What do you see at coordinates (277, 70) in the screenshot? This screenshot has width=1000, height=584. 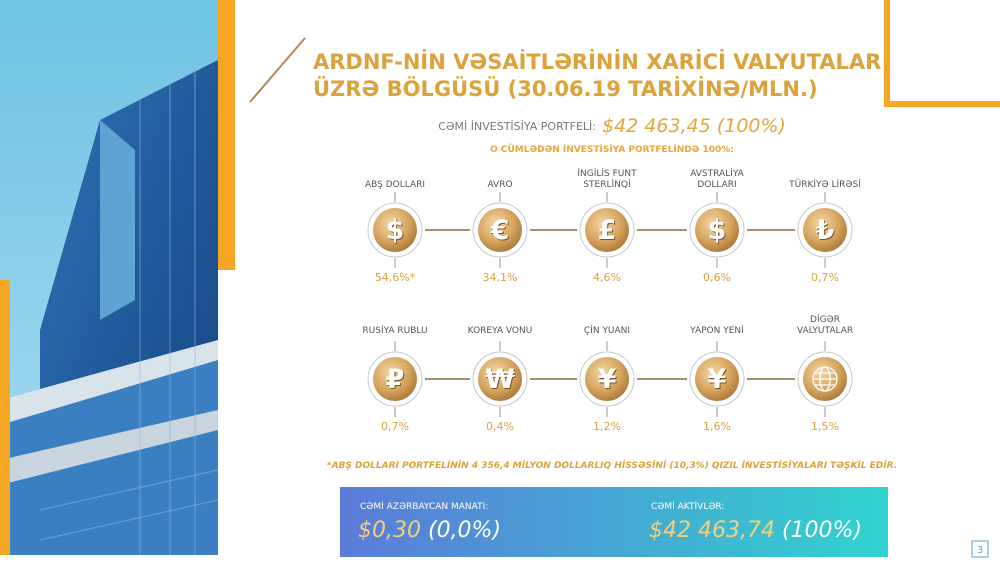 I see `title-rule` at bounding box center [277, 70].